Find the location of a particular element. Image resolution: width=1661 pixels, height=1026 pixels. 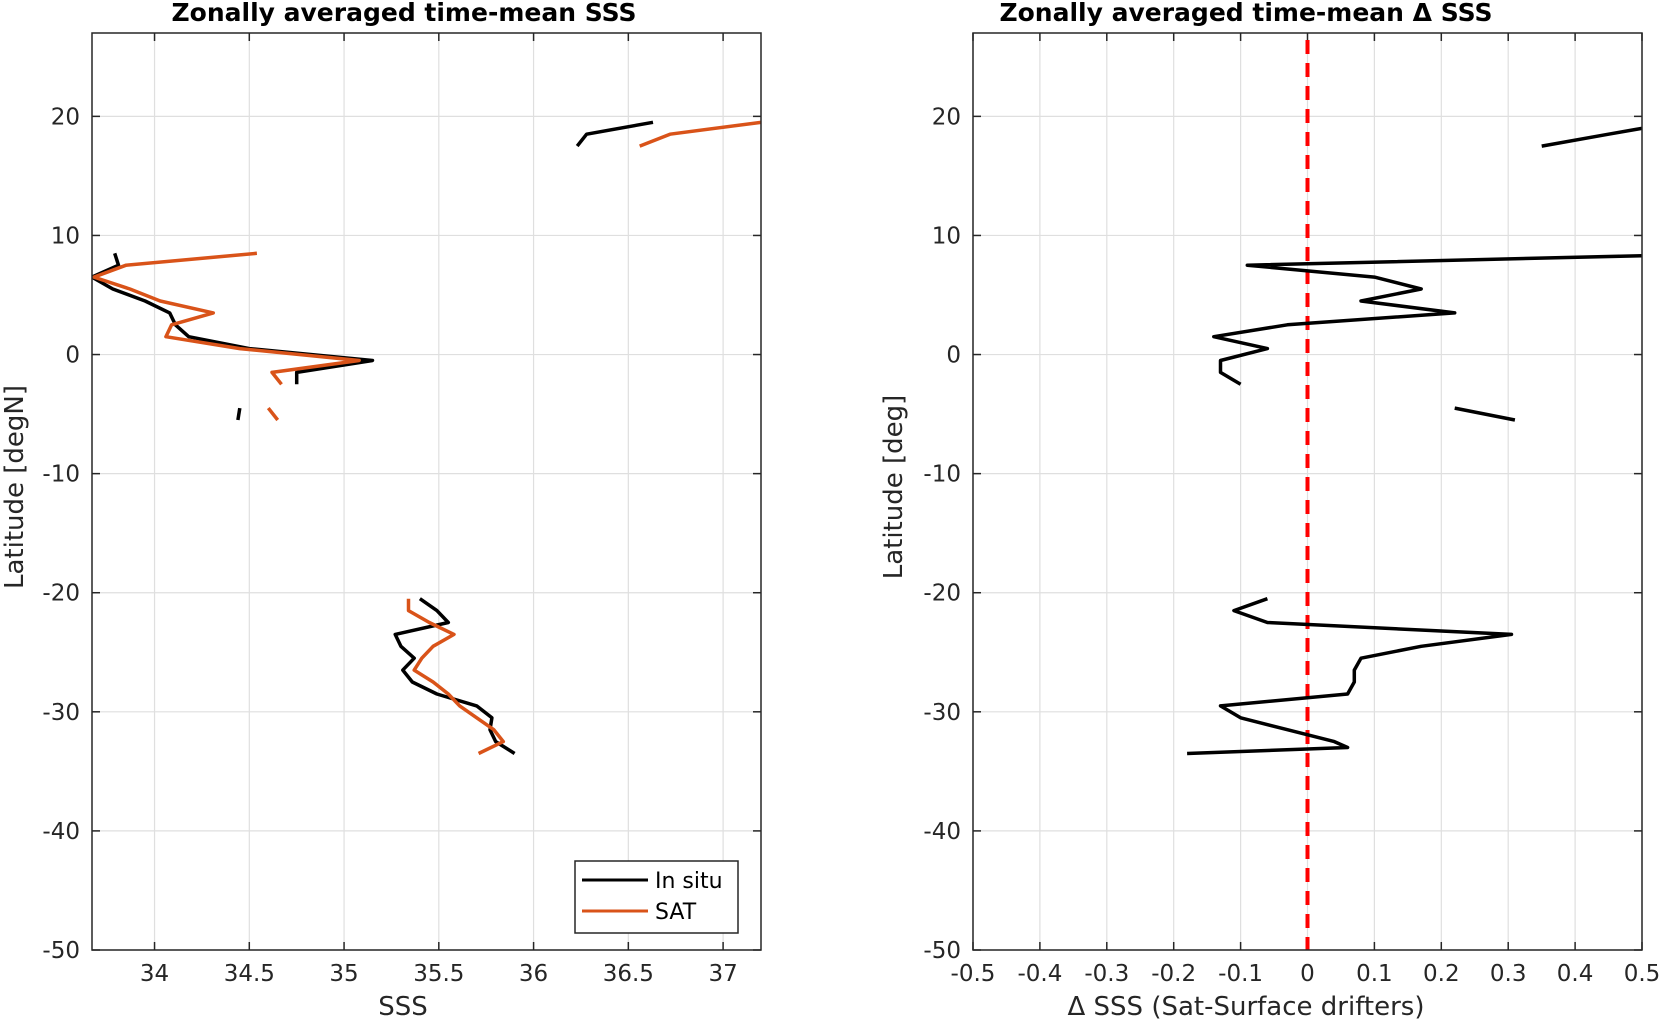

x-tick-label: 0.1 is located at coordinates (1374, 974).